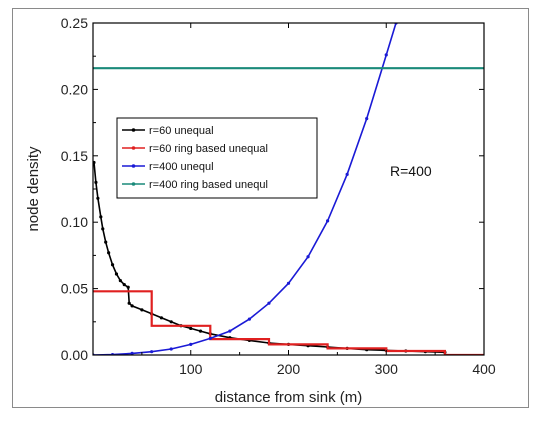 The height and width of the screenshot is (425, 543). Describe the element at coordinates (411, 171) in the screenshot. I see `annotation-label: R=400` at that location.